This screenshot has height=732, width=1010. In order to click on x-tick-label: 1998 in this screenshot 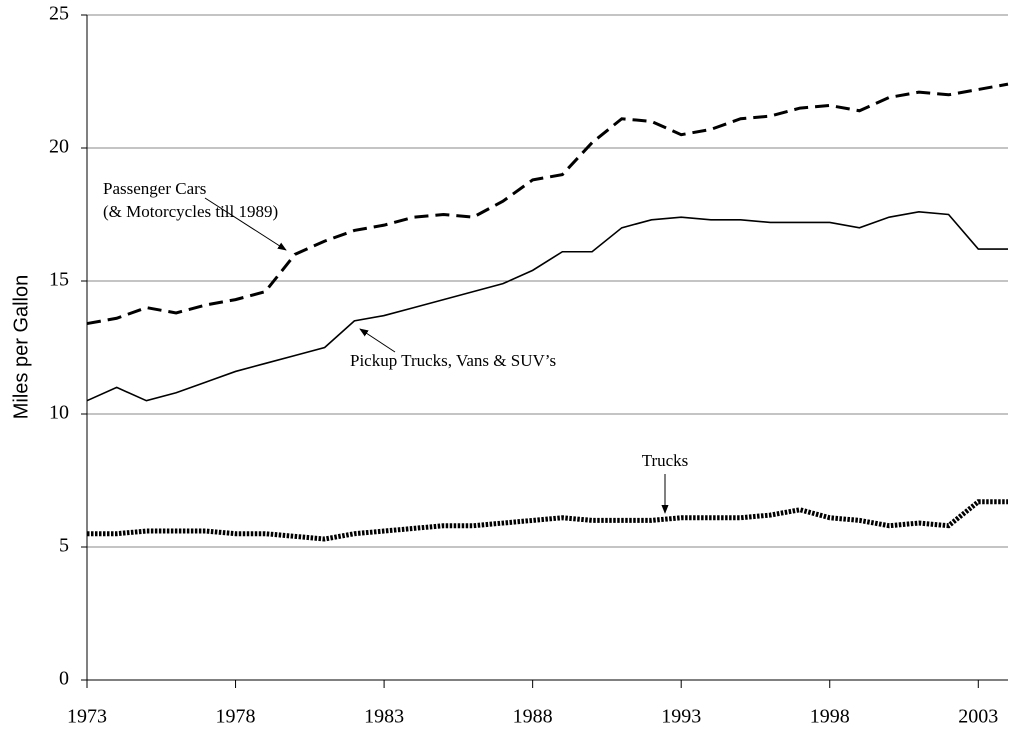, I will do `click(830, 717)`.